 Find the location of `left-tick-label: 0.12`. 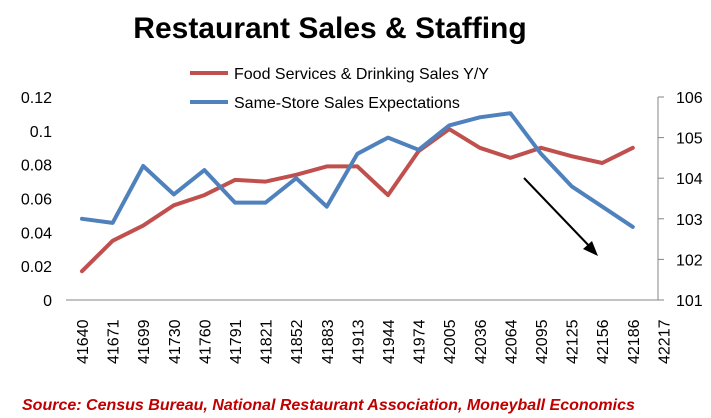

left-tick-label: 0.12 is located at coordinates (36, 98).